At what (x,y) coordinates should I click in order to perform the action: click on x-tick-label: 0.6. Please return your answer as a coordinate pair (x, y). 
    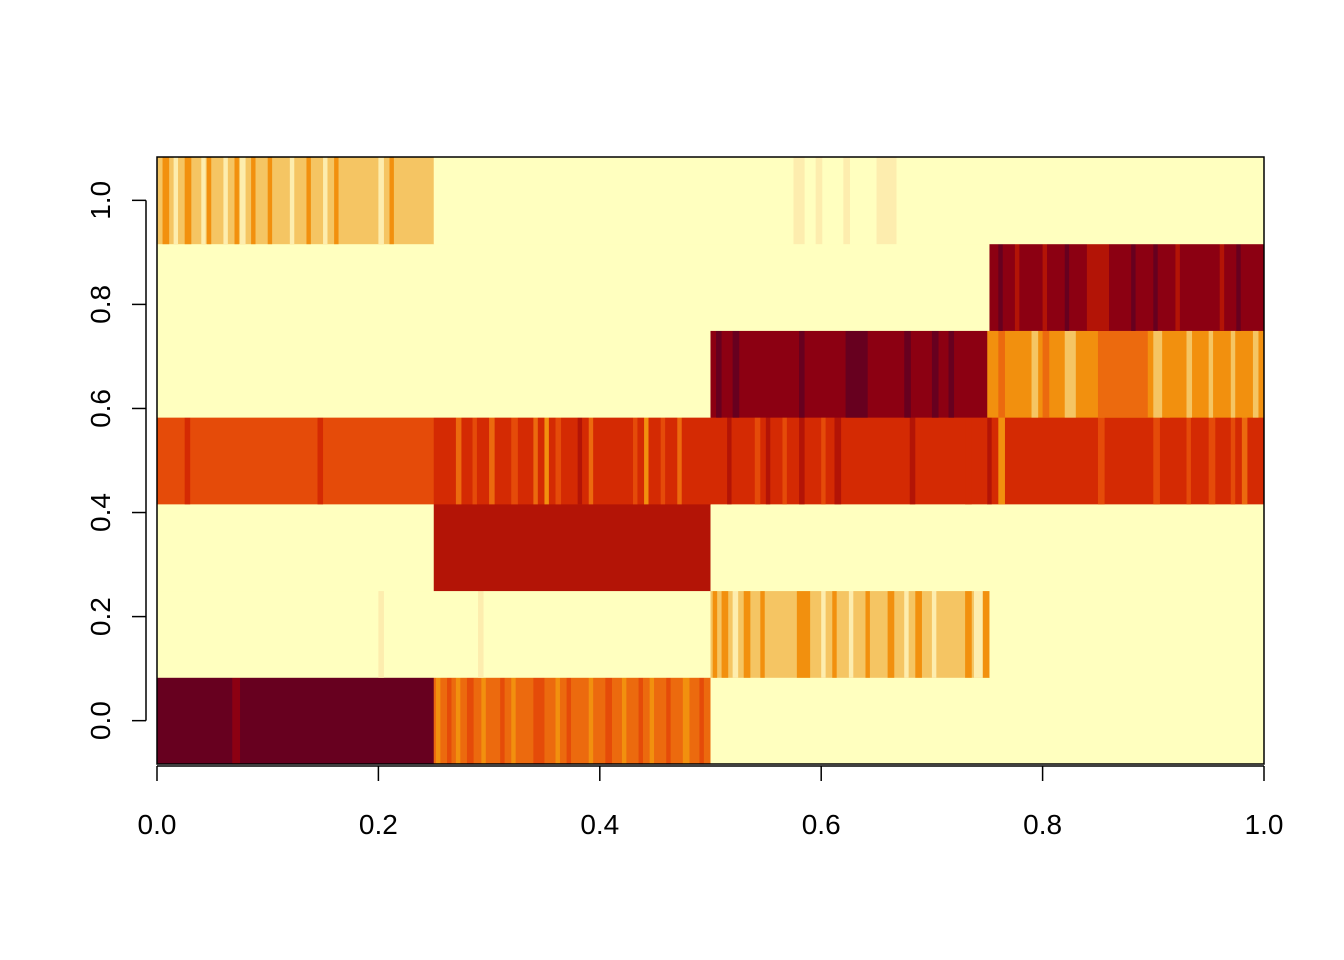
    Looking at the image, I should click on (821, 824).